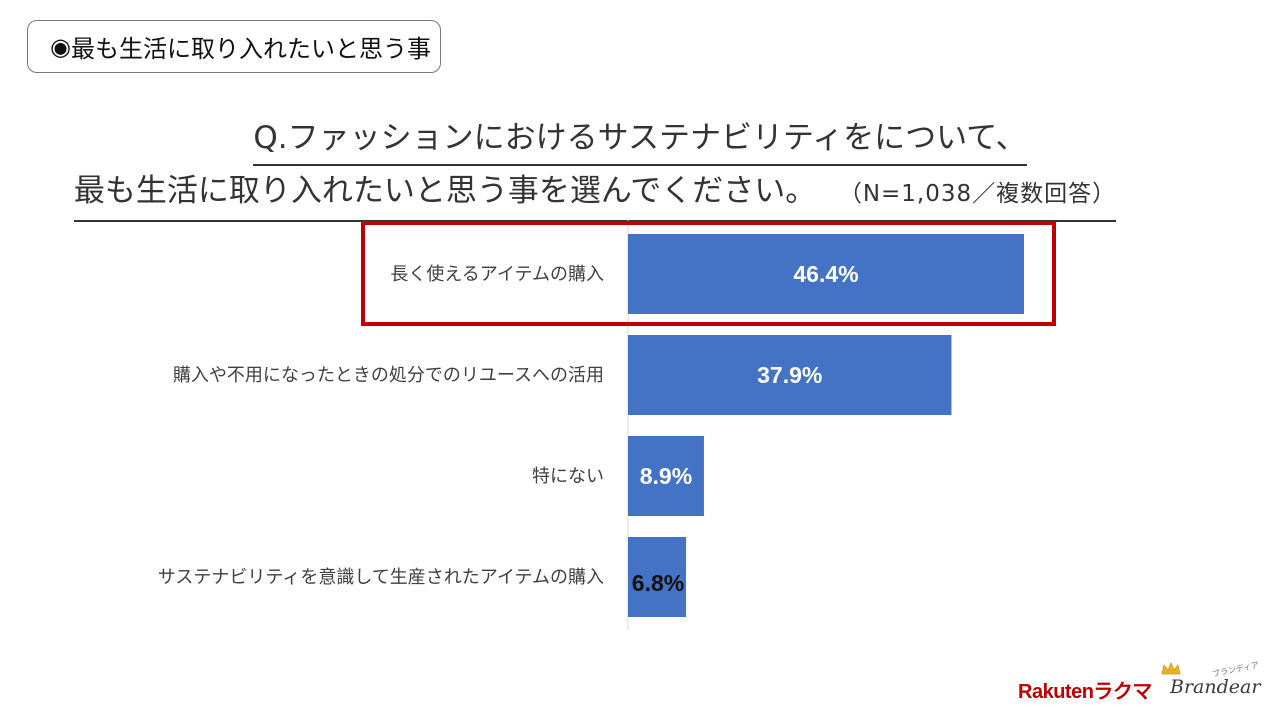  I want to click on value-label-3: 8.9%, so click(666, 476).